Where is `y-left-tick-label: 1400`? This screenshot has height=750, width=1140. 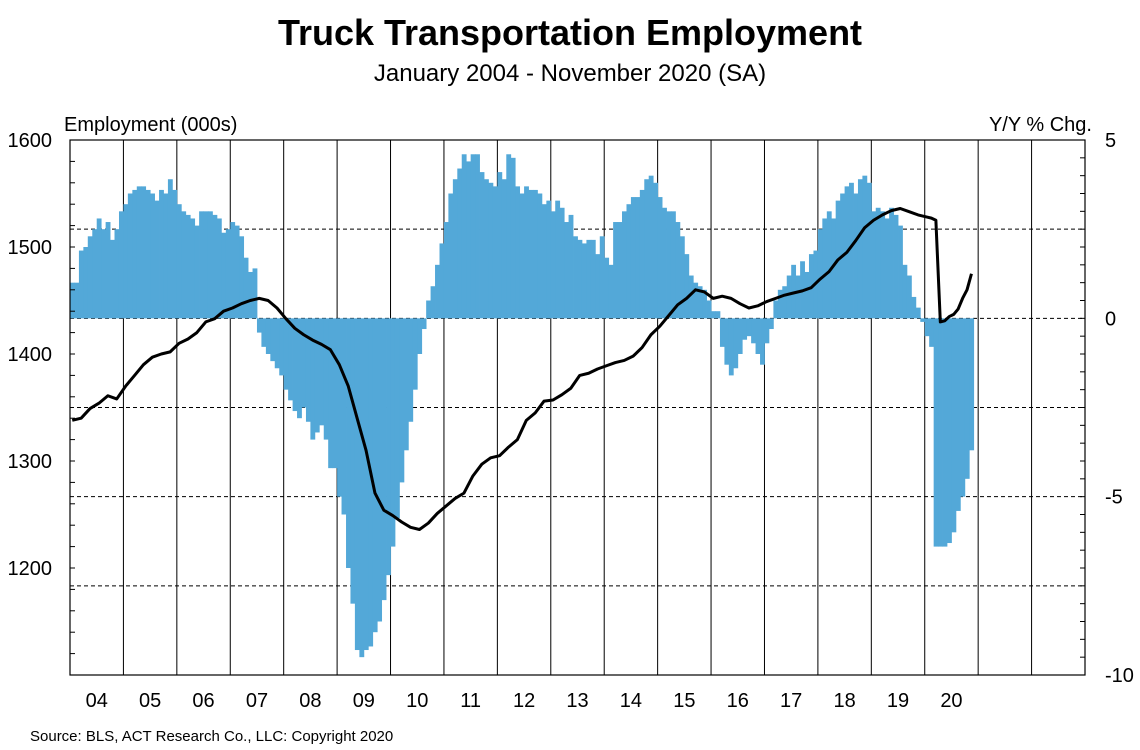
y-left-tick-label: 1400 is located at coordinates (30, 355).